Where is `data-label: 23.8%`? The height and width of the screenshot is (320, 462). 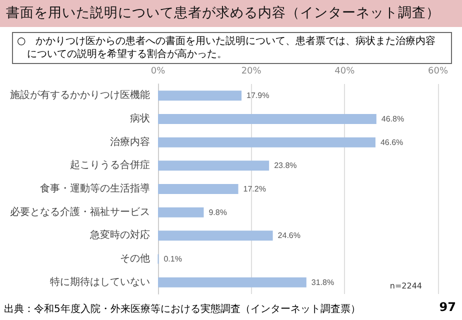 data-label: 23.8% is located at coordinates (285, 165).